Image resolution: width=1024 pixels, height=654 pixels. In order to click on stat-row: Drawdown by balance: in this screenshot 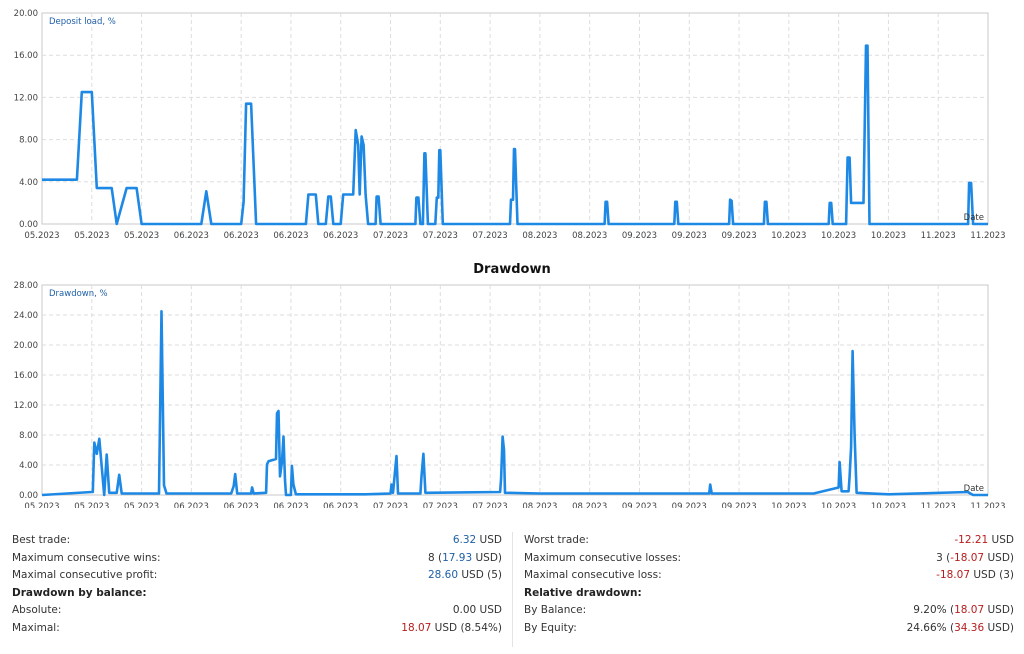, I will do `click(257, 594)`.